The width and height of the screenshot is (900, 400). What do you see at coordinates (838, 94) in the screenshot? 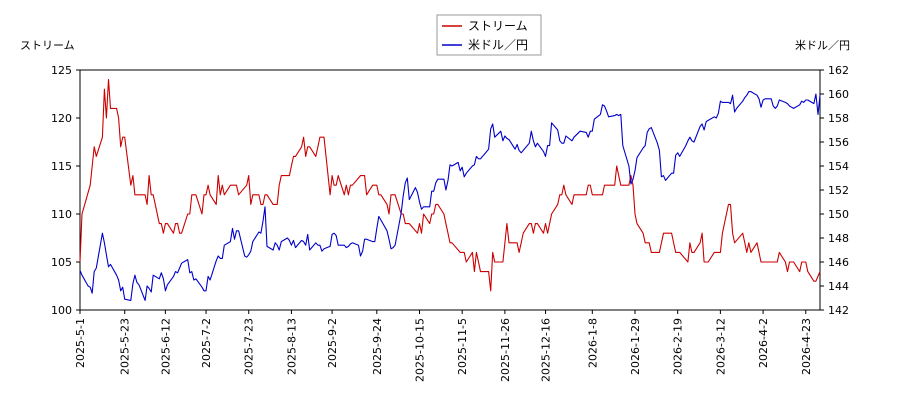
I see `right-tick-label: 160` at bounding box center [838, 94].